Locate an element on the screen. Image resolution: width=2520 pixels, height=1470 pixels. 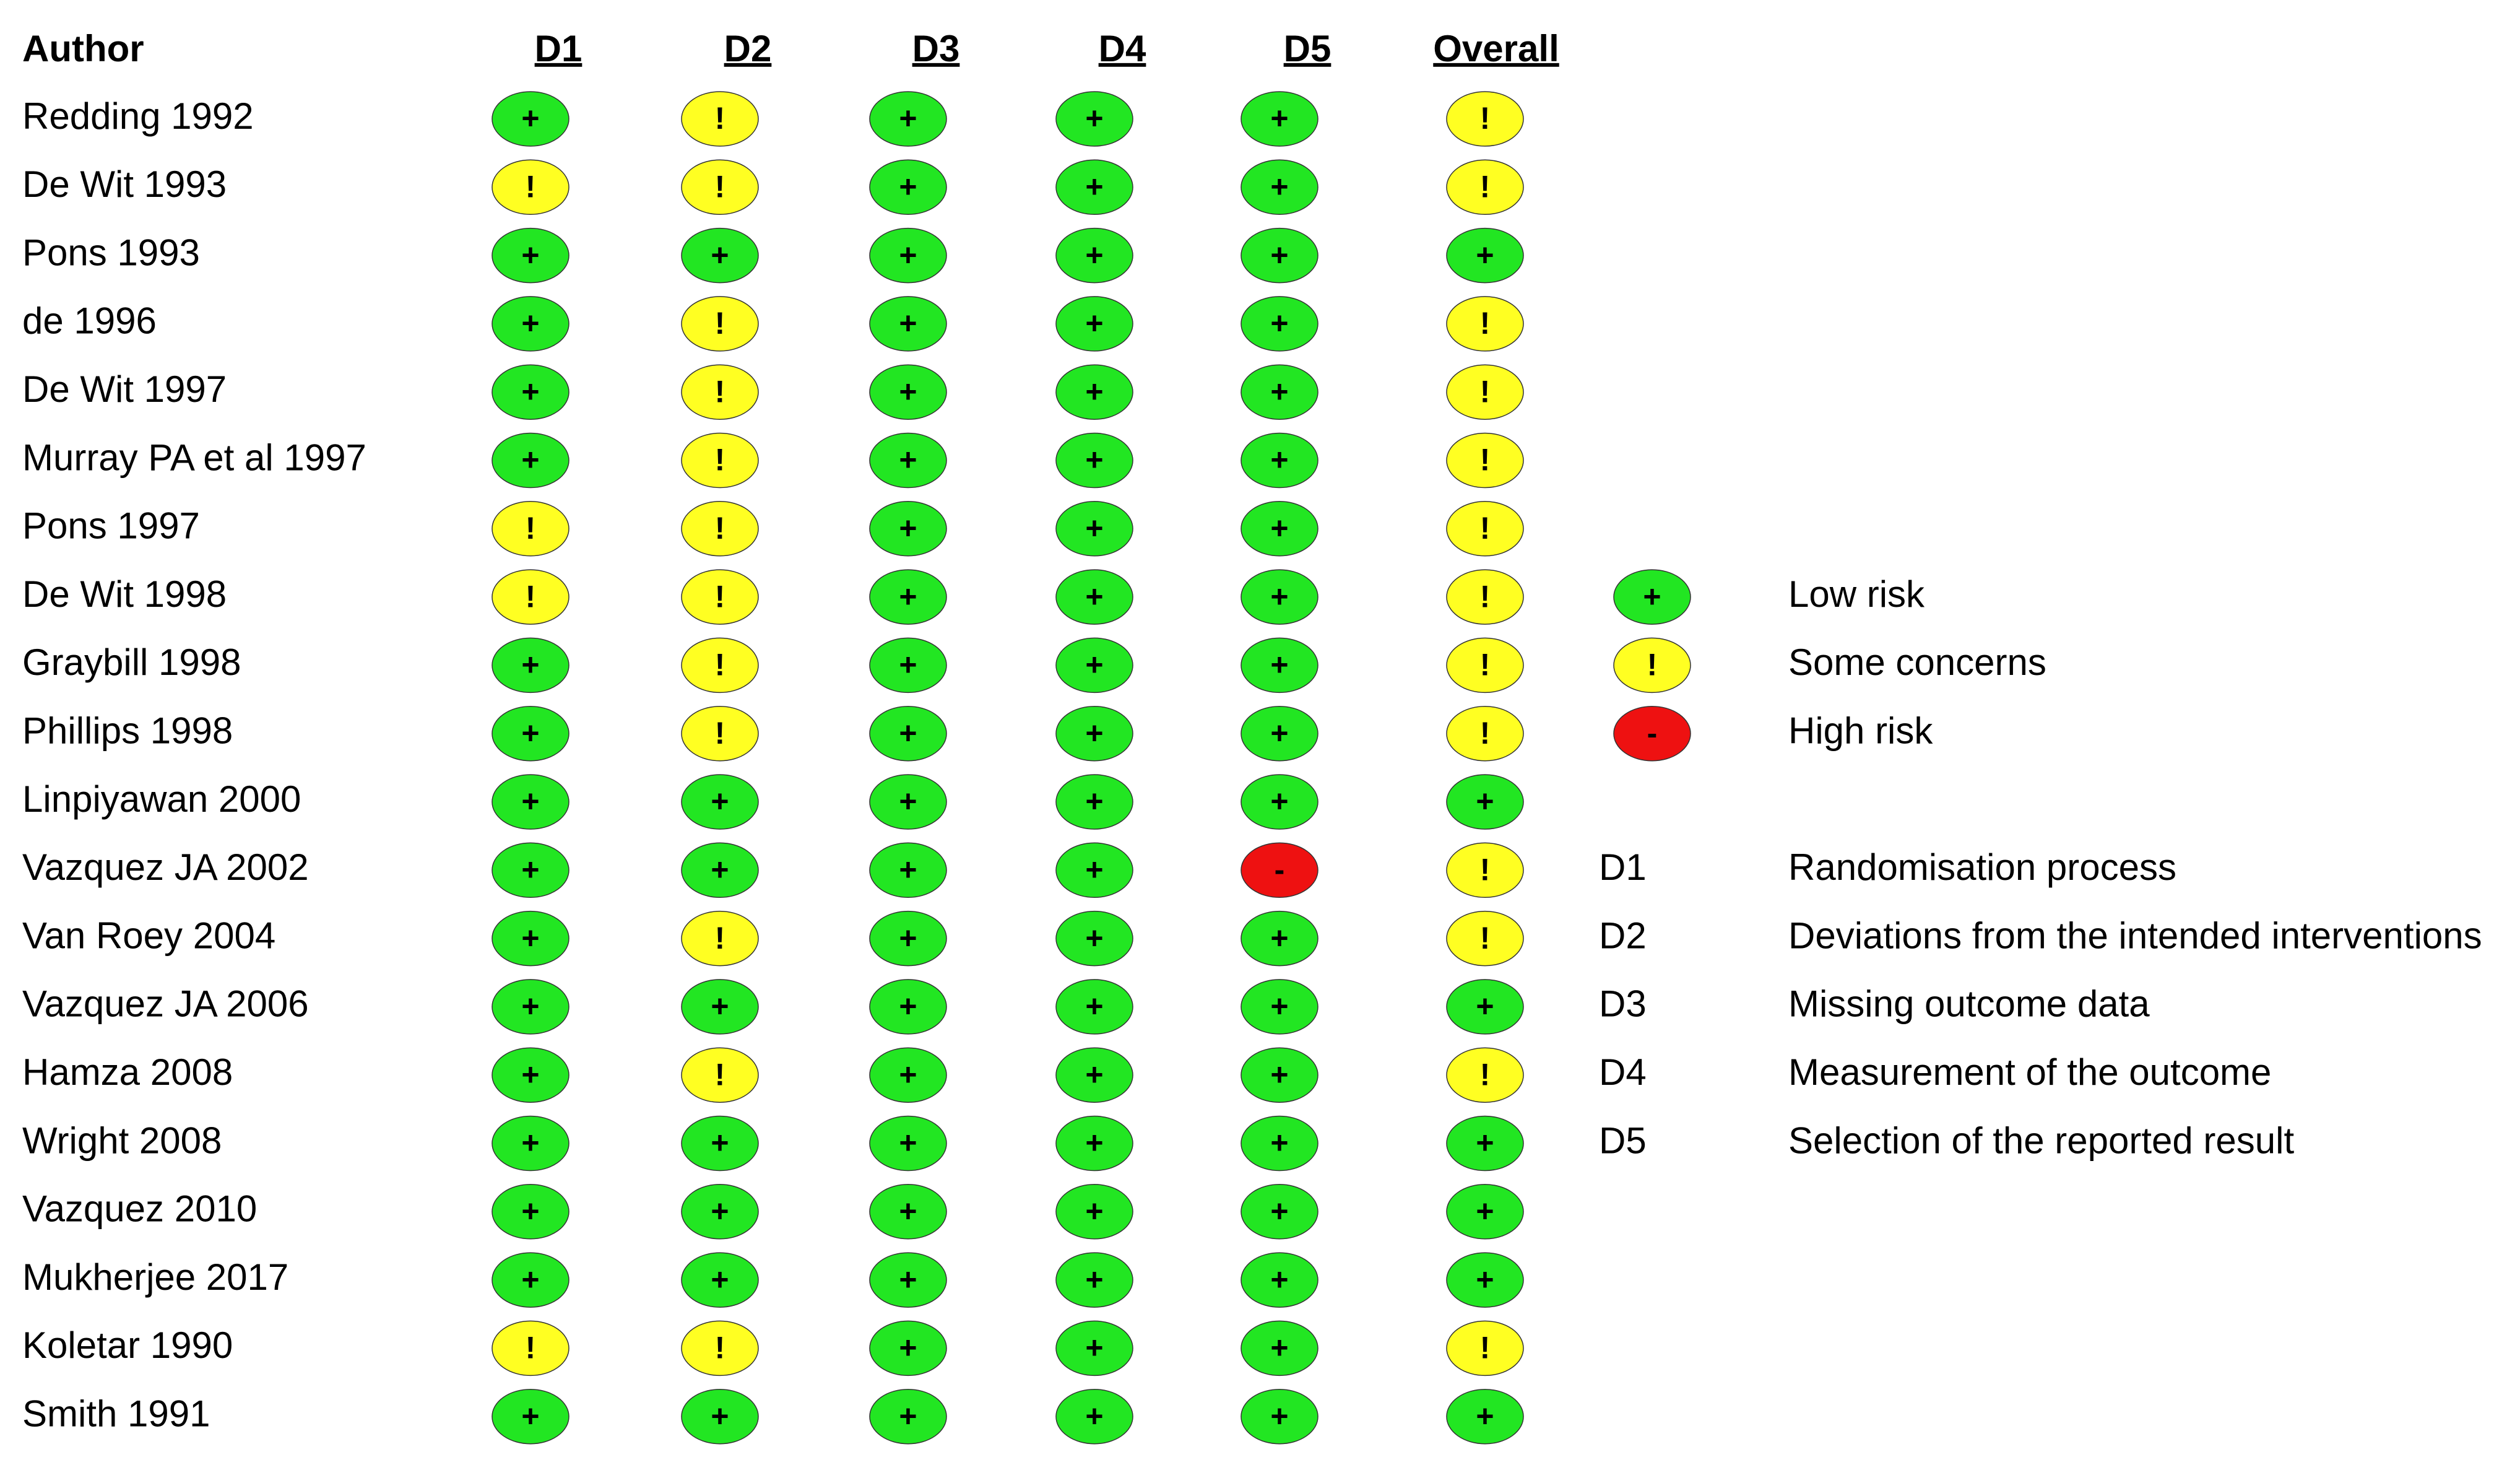
legend-symbol: ! is located at coordinates (1653, 665).